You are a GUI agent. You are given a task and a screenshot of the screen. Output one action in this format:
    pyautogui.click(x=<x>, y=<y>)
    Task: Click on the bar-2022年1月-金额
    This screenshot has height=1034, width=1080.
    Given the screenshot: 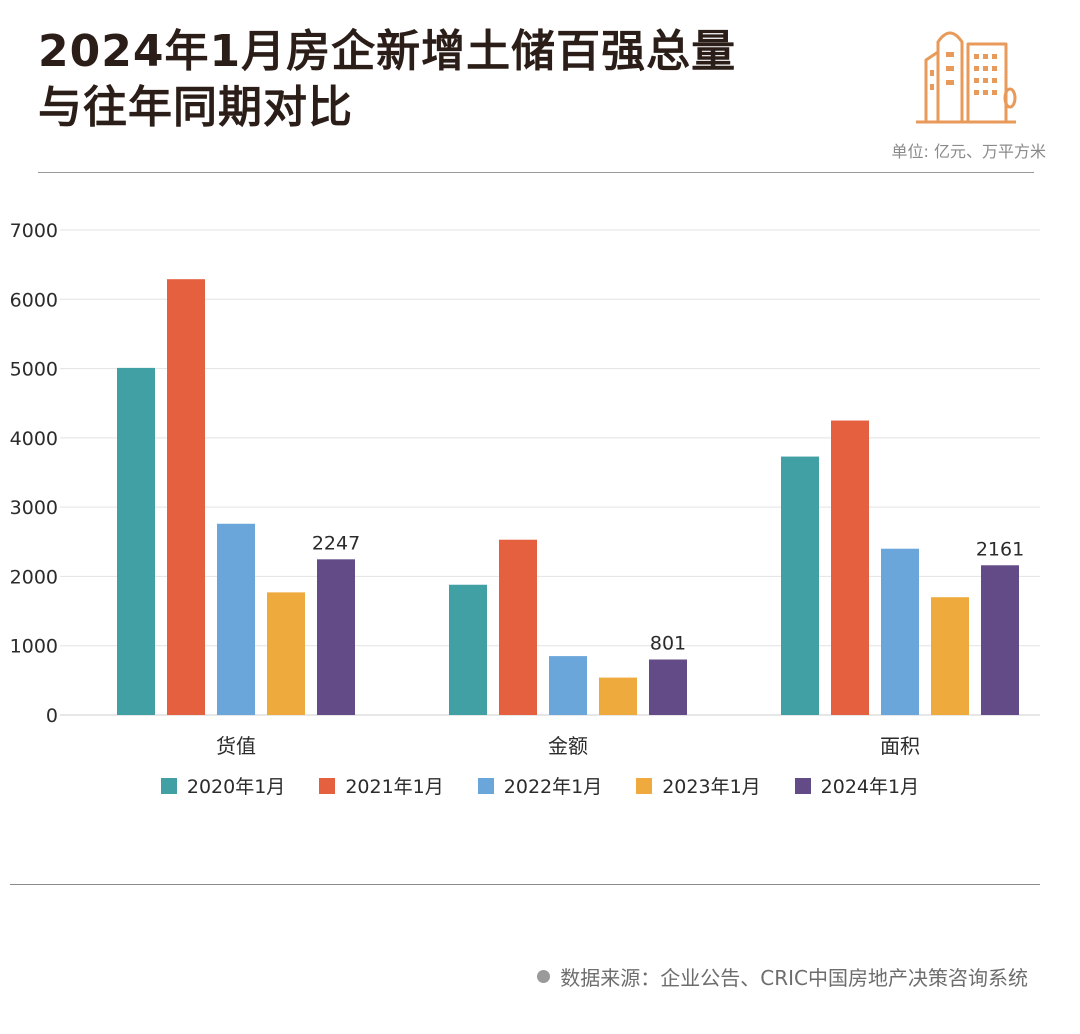 What is the action you would take?
    pyautogui.click(x=568, y=685)
    